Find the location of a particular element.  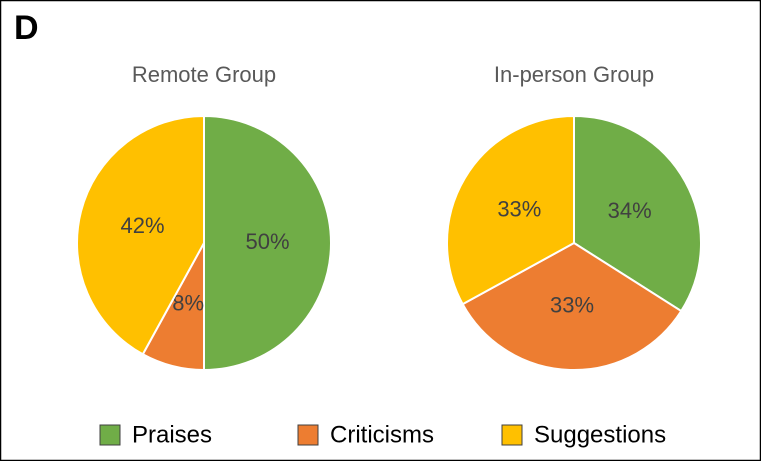

panel-label: D is located at coordinates (26, 28).